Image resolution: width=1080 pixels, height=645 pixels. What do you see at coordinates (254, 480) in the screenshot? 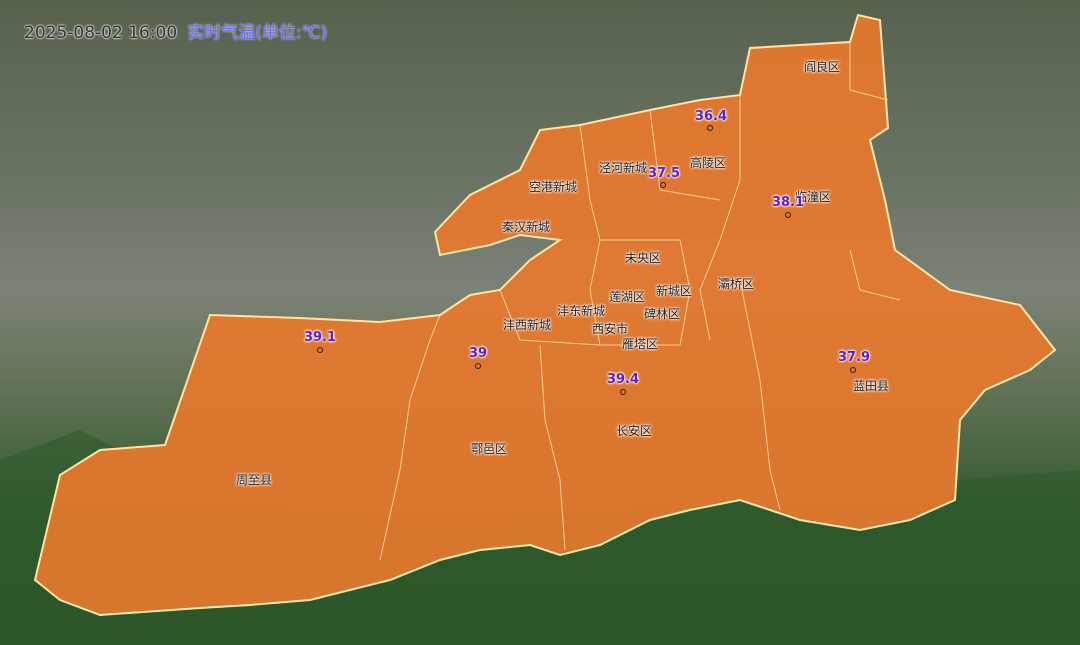
I see `district-label: 周至县` at bounding box center [254, 480].